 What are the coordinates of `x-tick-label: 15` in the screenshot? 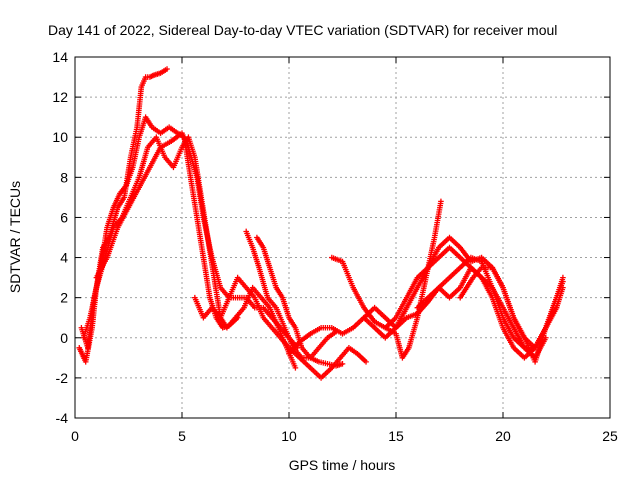 It's located at (396, 436).